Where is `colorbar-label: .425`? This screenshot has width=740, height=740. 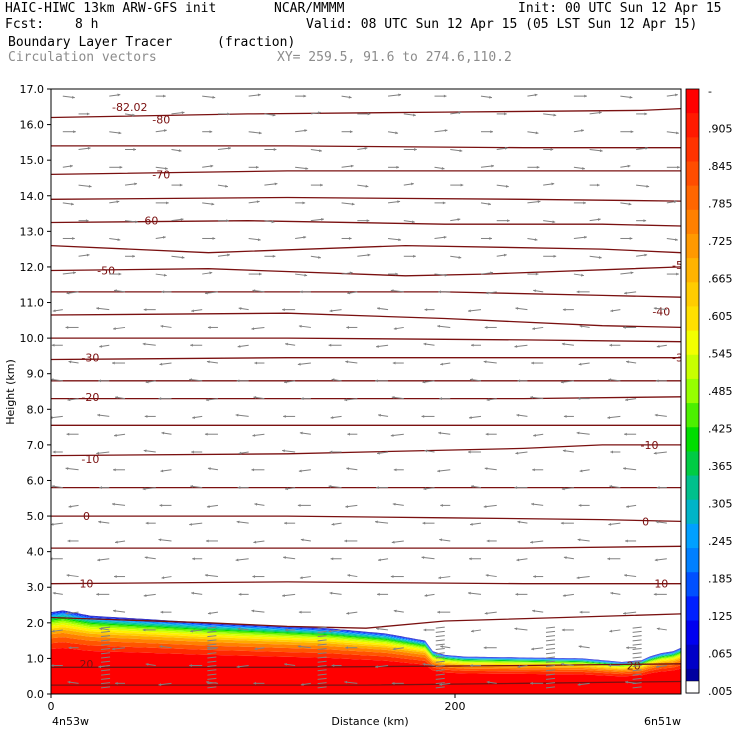
colorbar-label: .425 is located at coordinates (720, 429).